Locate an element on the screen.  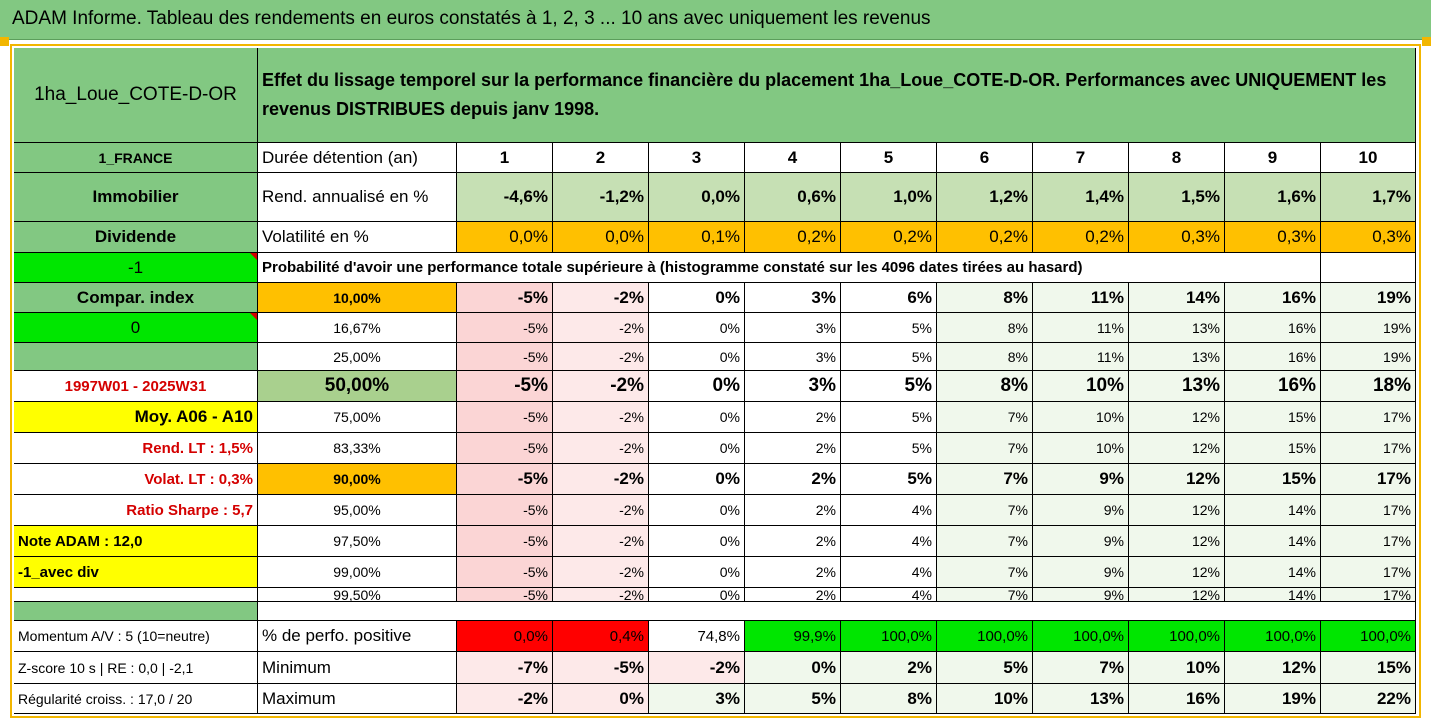
maximum-value: 3% is located at coordinates (697, 699).